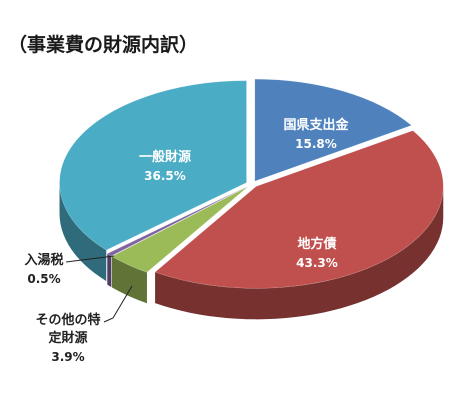 The width and height of the screenshot is (462, 408). What do you see at coordinates (316, 144) in the screenshot?
I see `pie-slice-1-value-label: 15.8%` at bounding box center [316, 144].